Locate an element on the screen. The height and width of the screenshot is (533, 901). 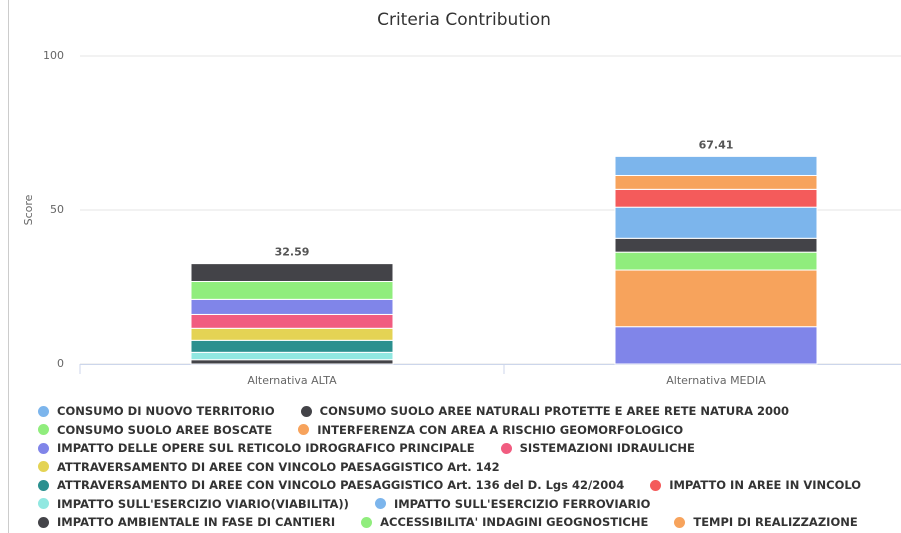
legend-label: SISTEMAZIONI IDRAULICHE is located at coordinates (607, 448).